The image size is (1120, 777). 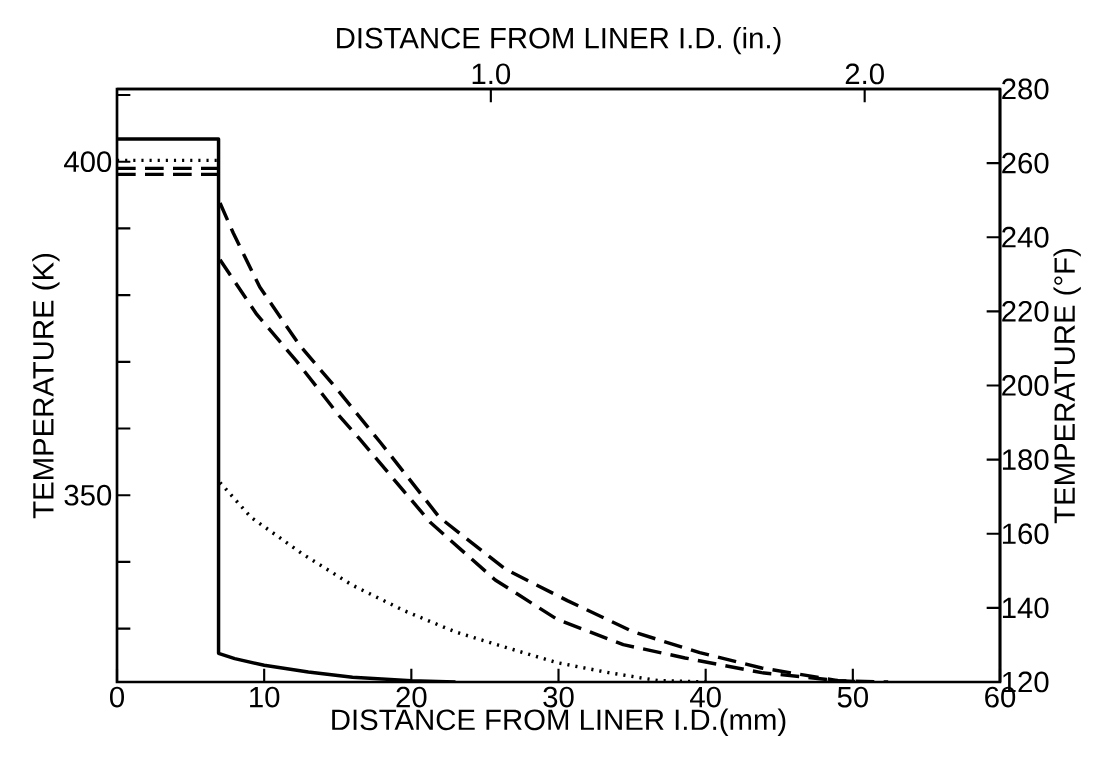 I want to click on x2-tick-label: 2.0, so click(x=864, y=74).